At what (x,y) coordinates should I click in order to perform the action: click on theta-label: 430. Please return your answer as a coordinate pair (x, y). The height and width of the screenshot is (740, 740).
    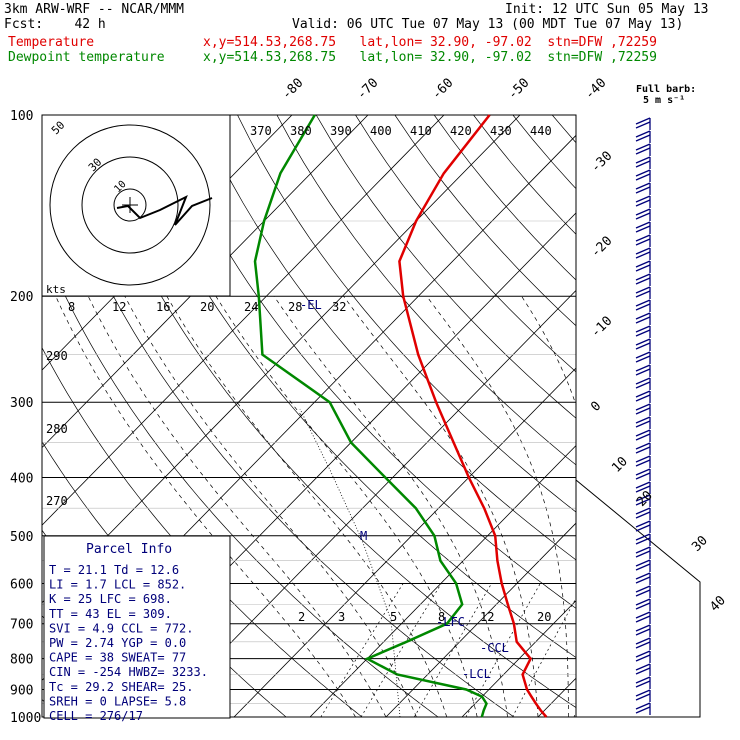
    Looking at the image, I should click on (501, 131).